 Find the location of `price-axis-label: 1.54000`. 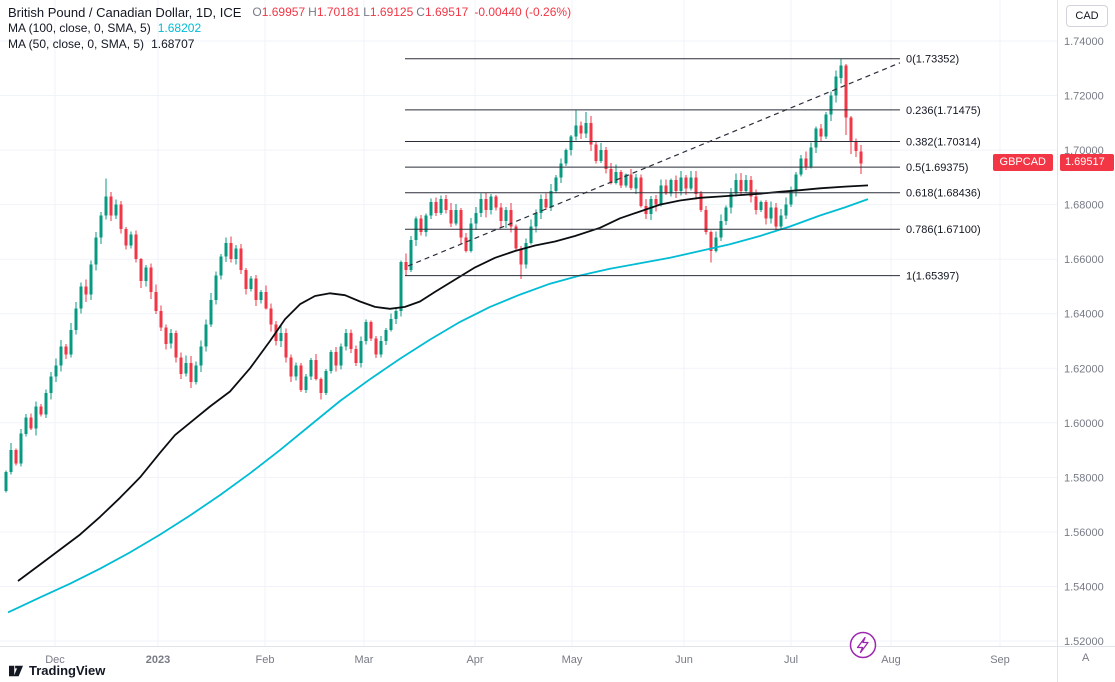

price-axis-label: 1.54000 is located at coordinates (1084, 588).